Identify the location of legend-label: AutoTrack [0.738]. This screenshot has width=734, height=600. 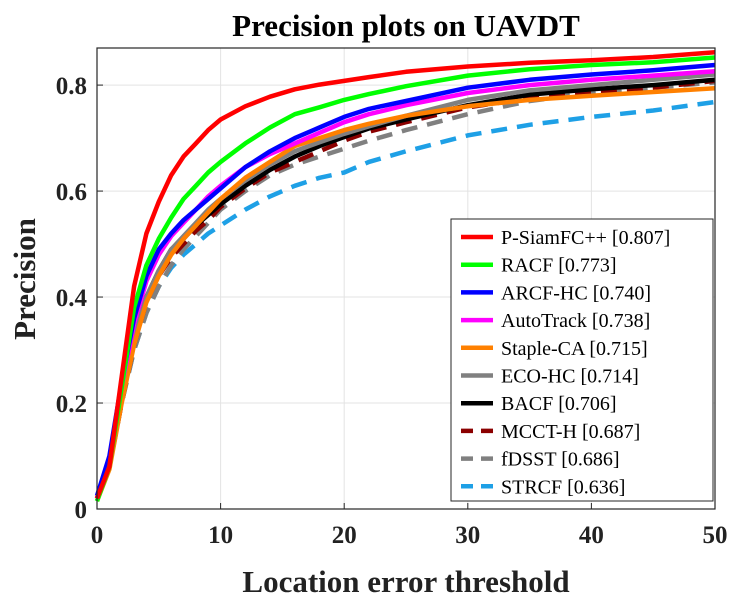
(575, 321).